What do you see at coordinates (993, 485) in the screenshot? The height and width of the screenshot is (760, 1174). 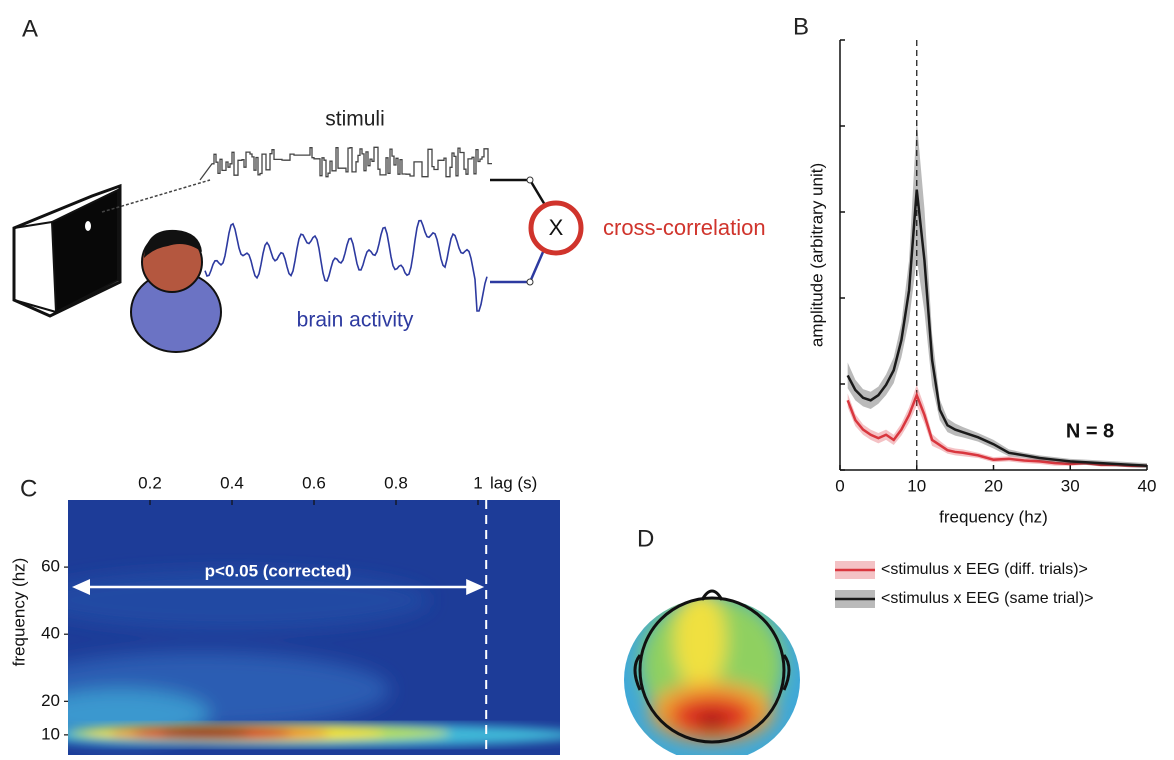 I see `x-tick-label: 20` at bounding box center [993, 485].